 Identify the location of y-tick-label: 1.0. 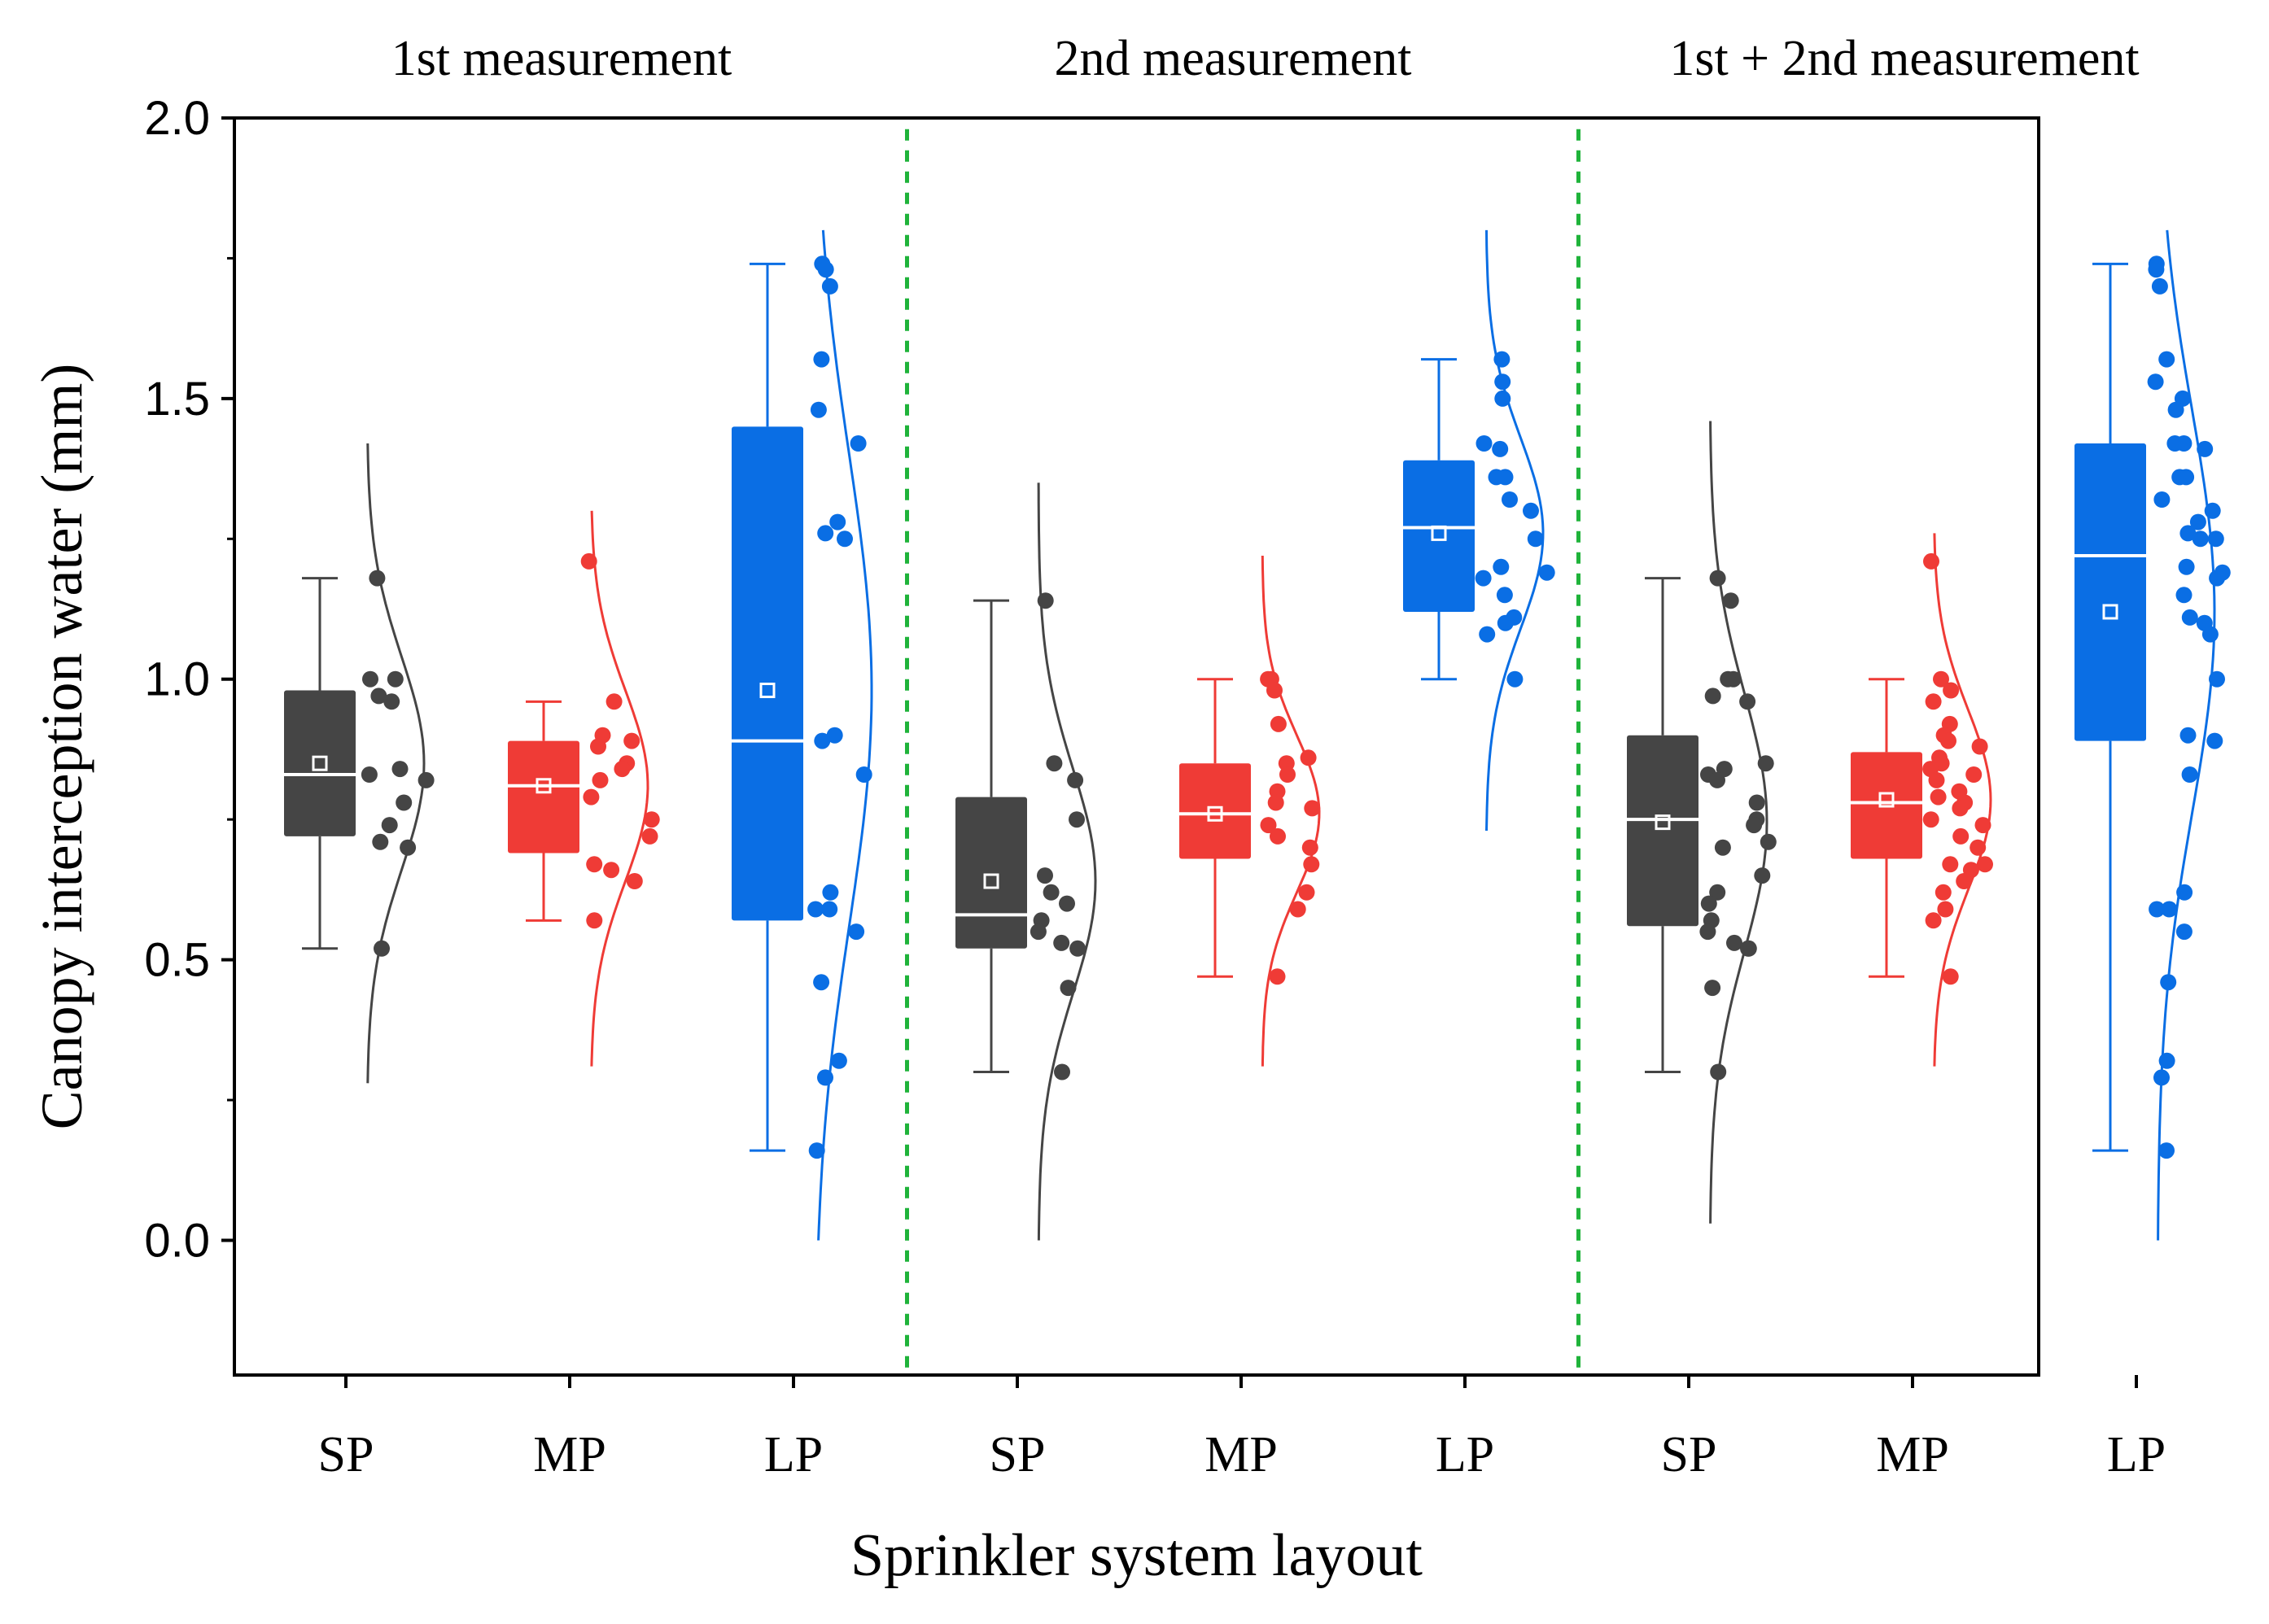
(177, 679).